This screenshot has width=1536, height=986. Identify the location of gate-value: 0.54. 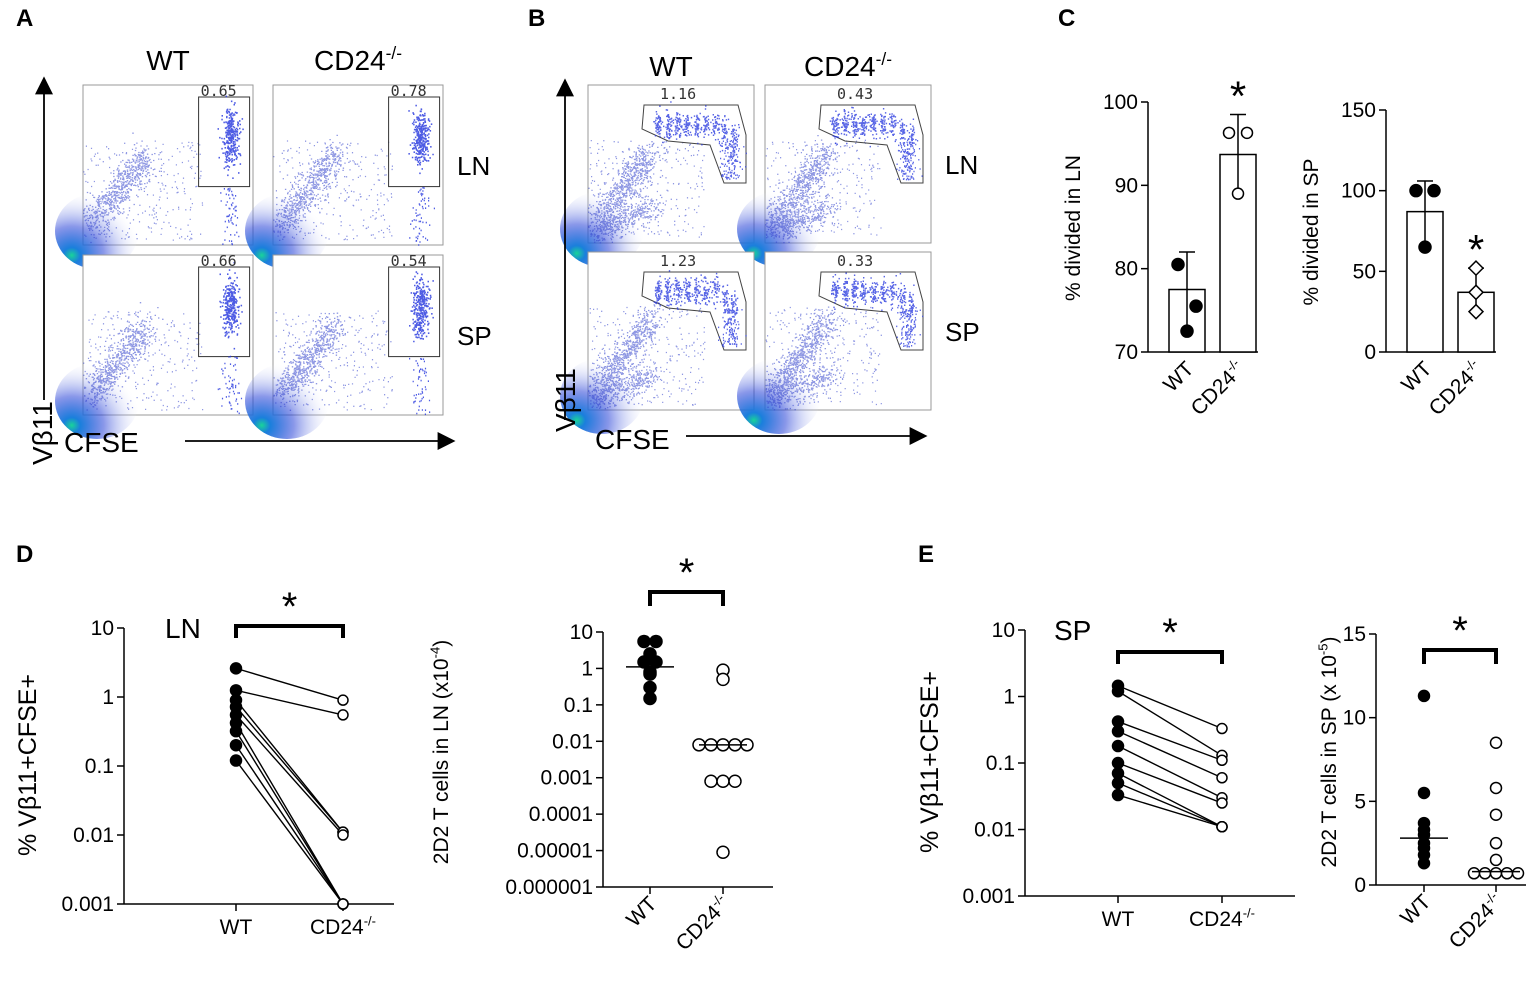
(409, 261).